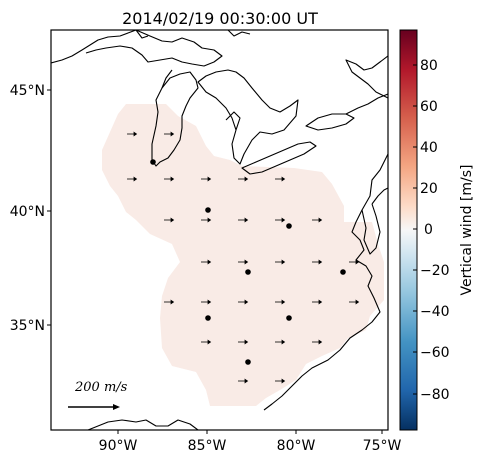 This screenshot has height=460, width=484. What do you see at coordinates (429, 189) in the screenshot?
I see `colorbar-tick-label: 20` at bounding box center [429, 189].